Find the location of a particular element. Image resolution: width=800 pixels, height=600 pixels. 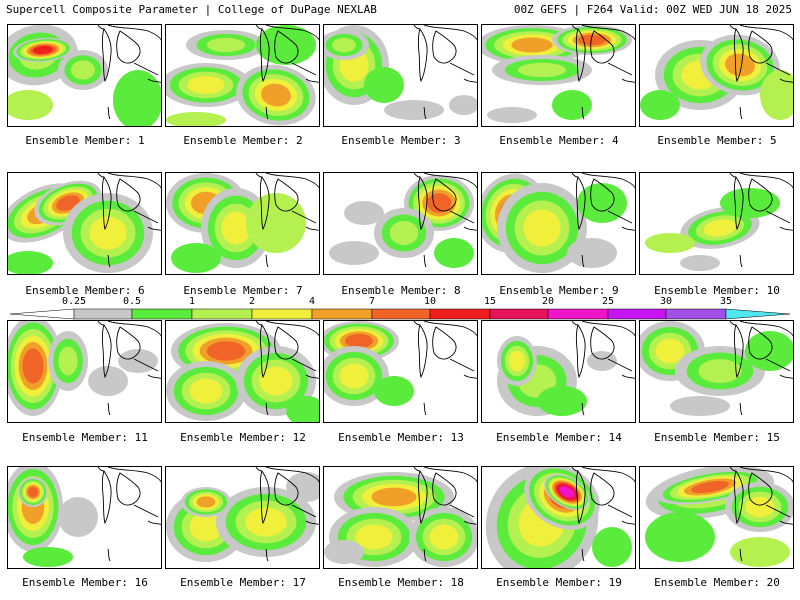

ensemble-member-label: Ensemble Member: 18 is located at coordinates (401, 582).